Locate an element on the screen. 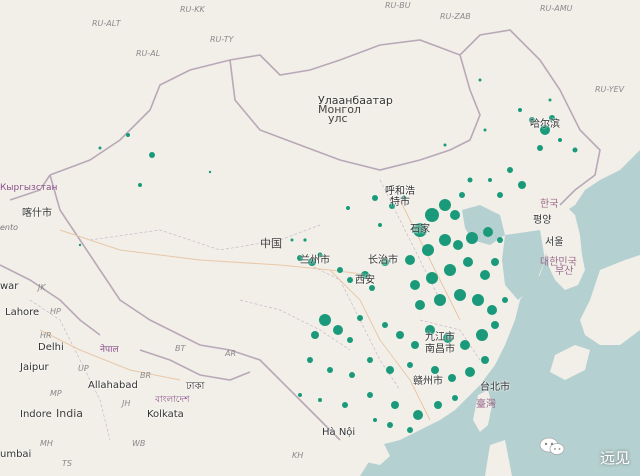 The height and width of the screenshot is (476, 640). label-busan: 부산 is located at coordinates (564, 271).